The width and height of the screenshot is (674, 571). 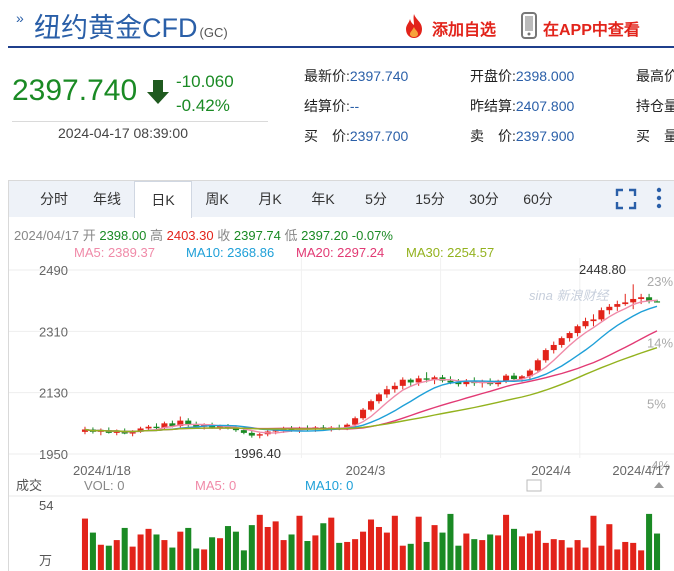 I want to click on y-tick-label: 2310, so click(x=53, y=331).